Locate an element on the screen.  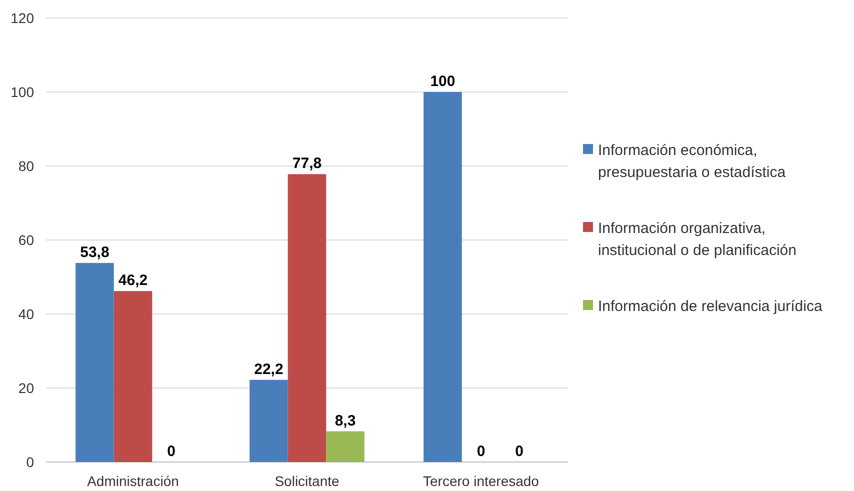
y-tick-label: 120 is located at coordinates (22, 18).